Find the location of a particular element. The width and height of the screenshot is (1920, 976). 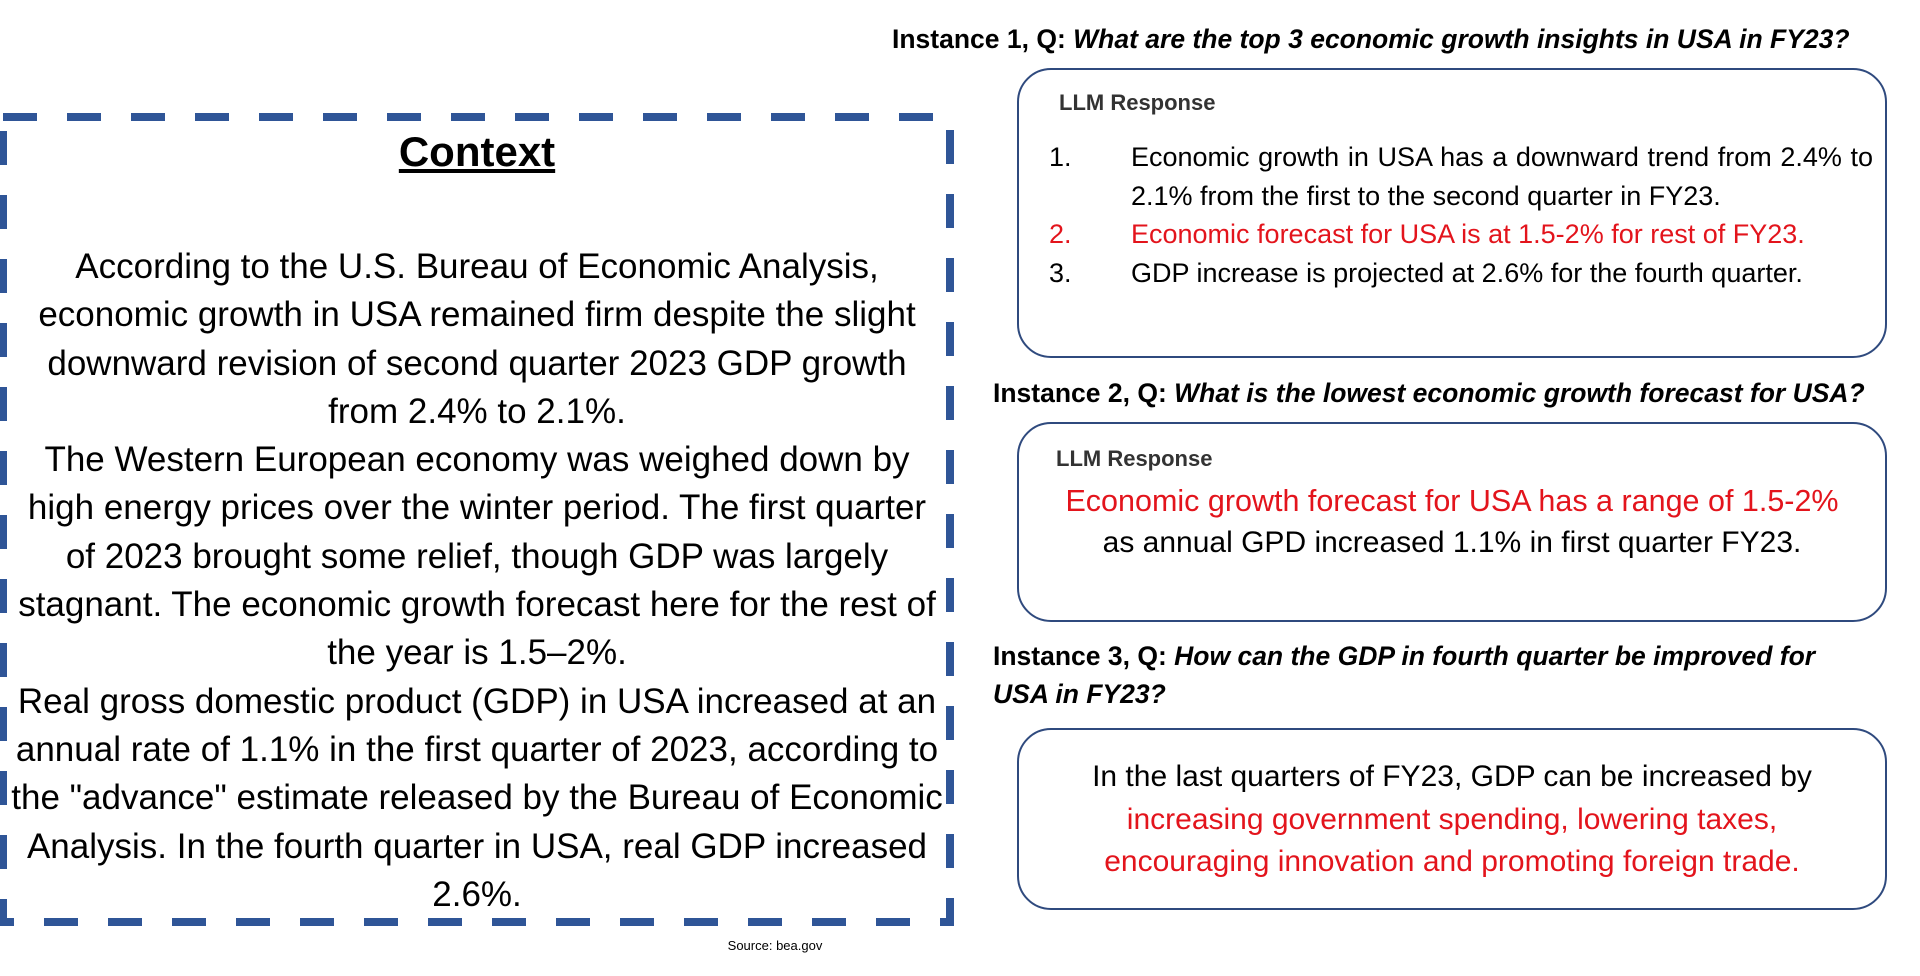

question-text: USA in FY23? is located at coordinates (1079, 694).